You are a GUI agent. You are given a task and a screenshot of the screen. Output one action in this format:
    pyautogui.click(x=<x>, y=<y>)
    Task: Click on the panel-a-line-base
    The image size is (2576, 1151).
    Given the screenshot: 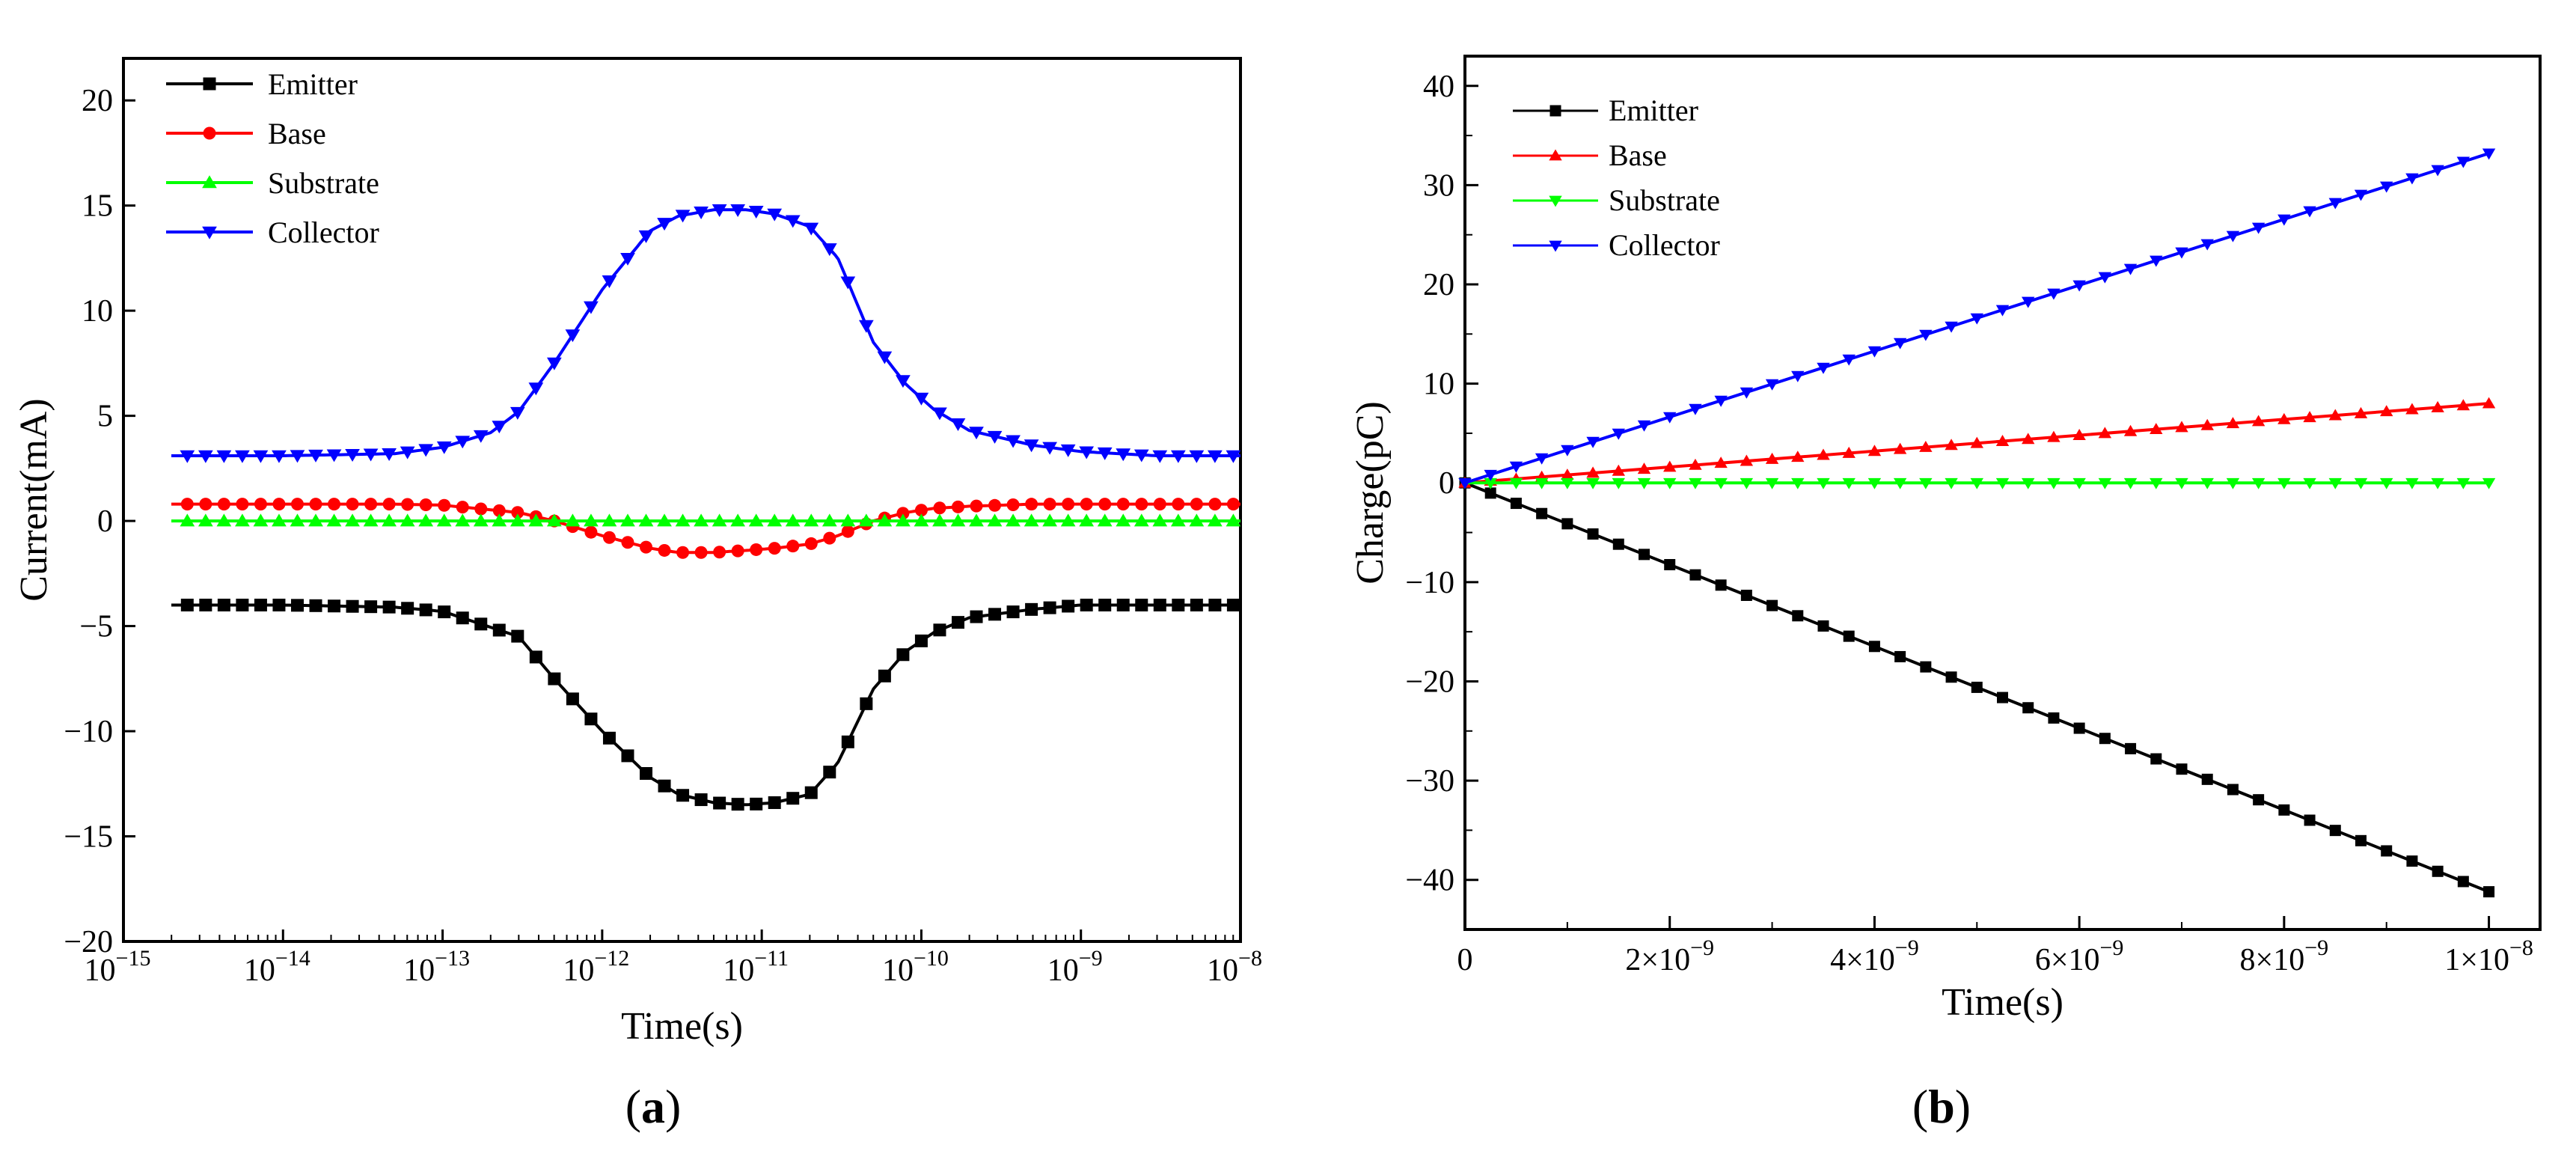 What is the action you would take?
    pyautogui.click(x=705, y=528)
    